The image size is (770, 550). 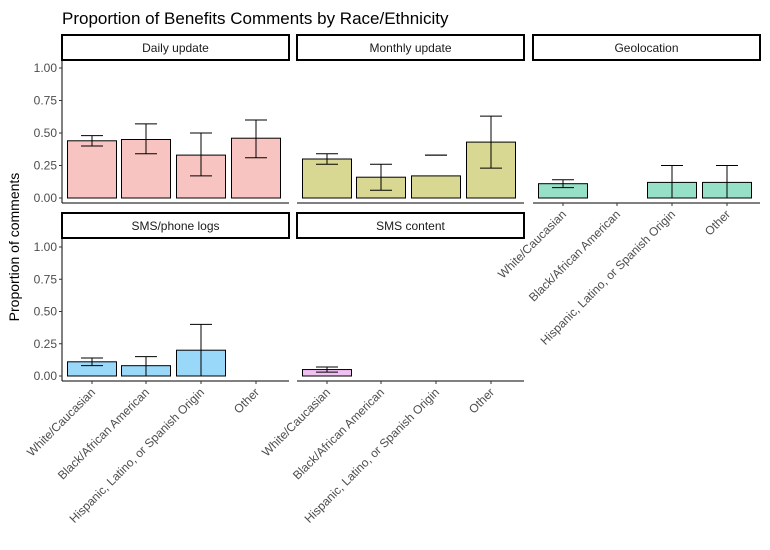 I want to click on facet-strip-label: Monthly update, so click(x=410, y=48).